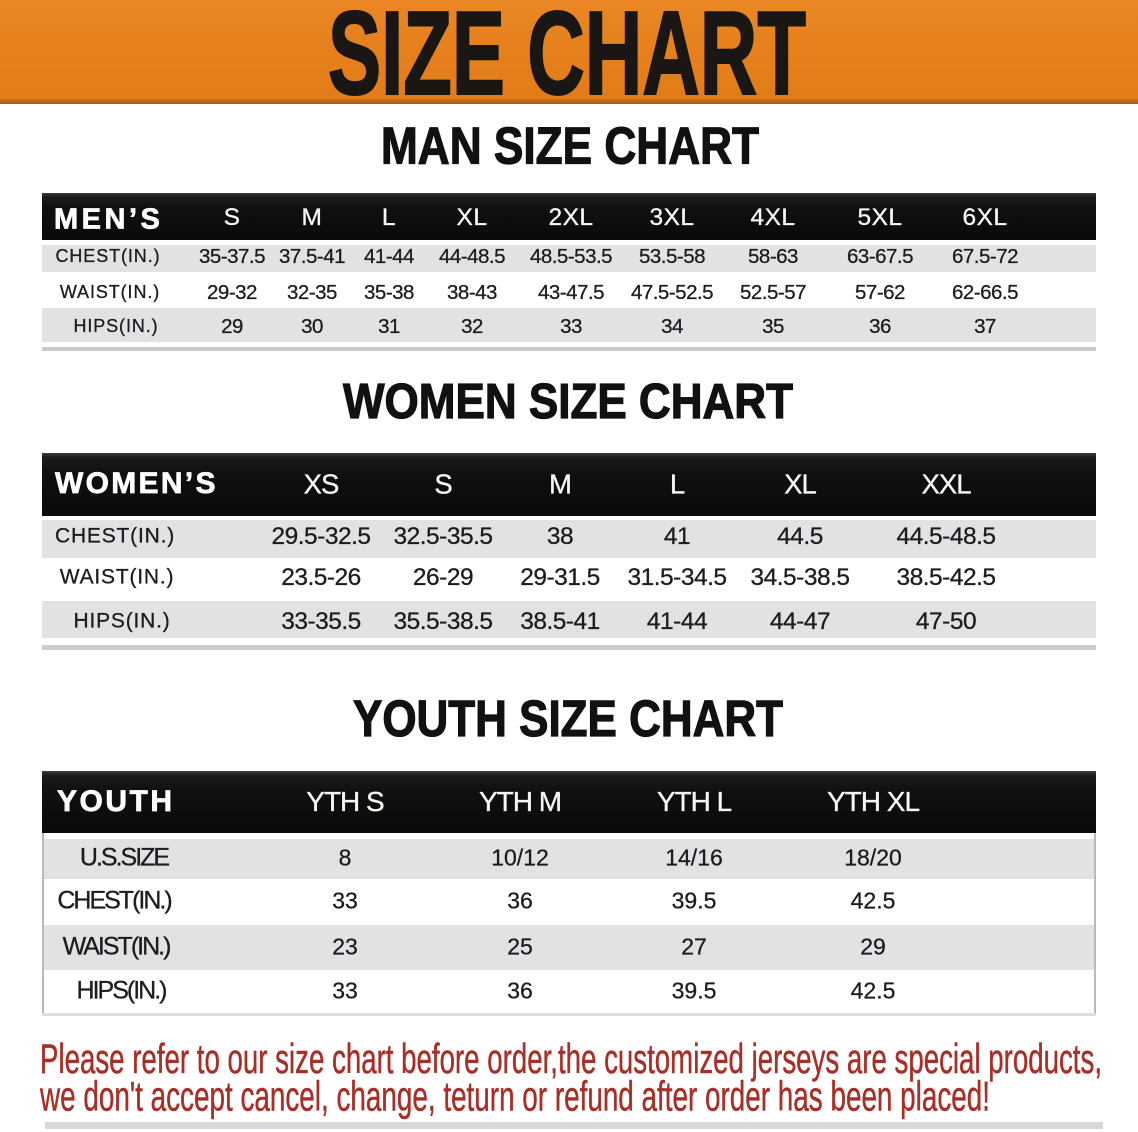 The width and height of the screenshot is (1138, 1132). Describe the element at coordinates (567, 60) in the screenshot. I see `svg-text: SIZE CHART` at that location.